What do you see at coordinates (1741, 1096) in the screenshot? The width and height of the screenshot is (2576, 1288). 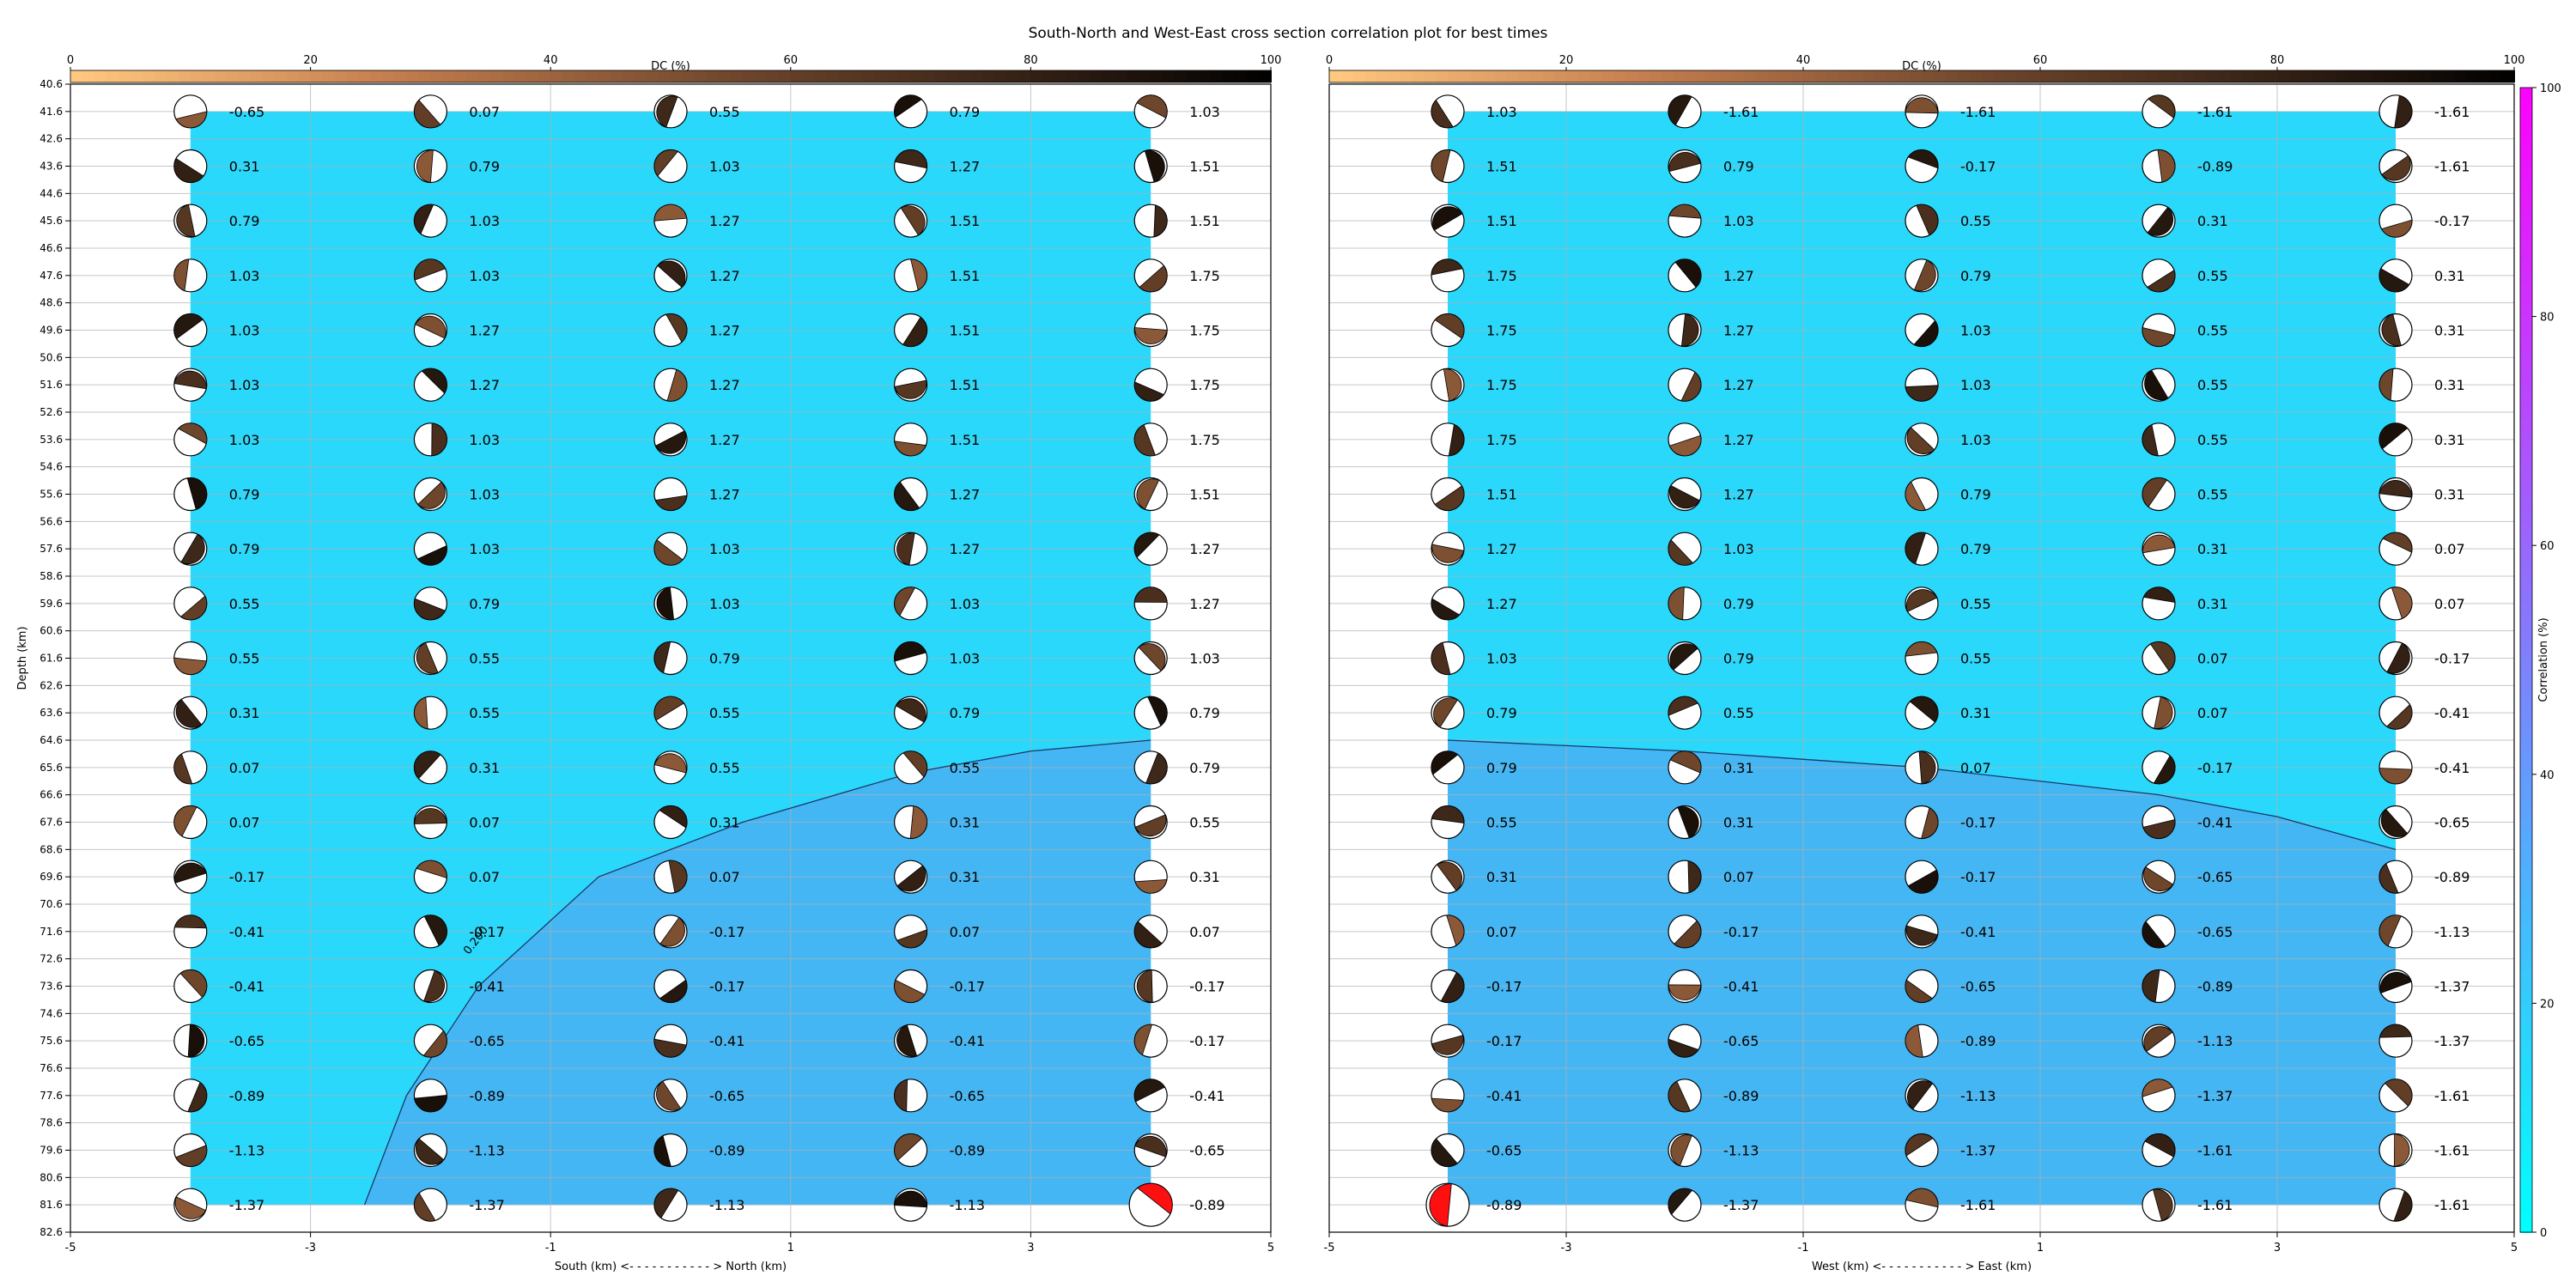 I see `time-label: -0.89` at bounding box center [1741, 1096].